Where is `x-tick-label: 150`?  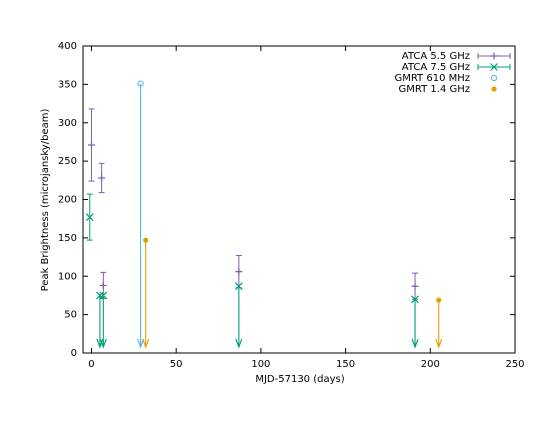
x-tick-label: 150 is located at coordinates (345, 364).